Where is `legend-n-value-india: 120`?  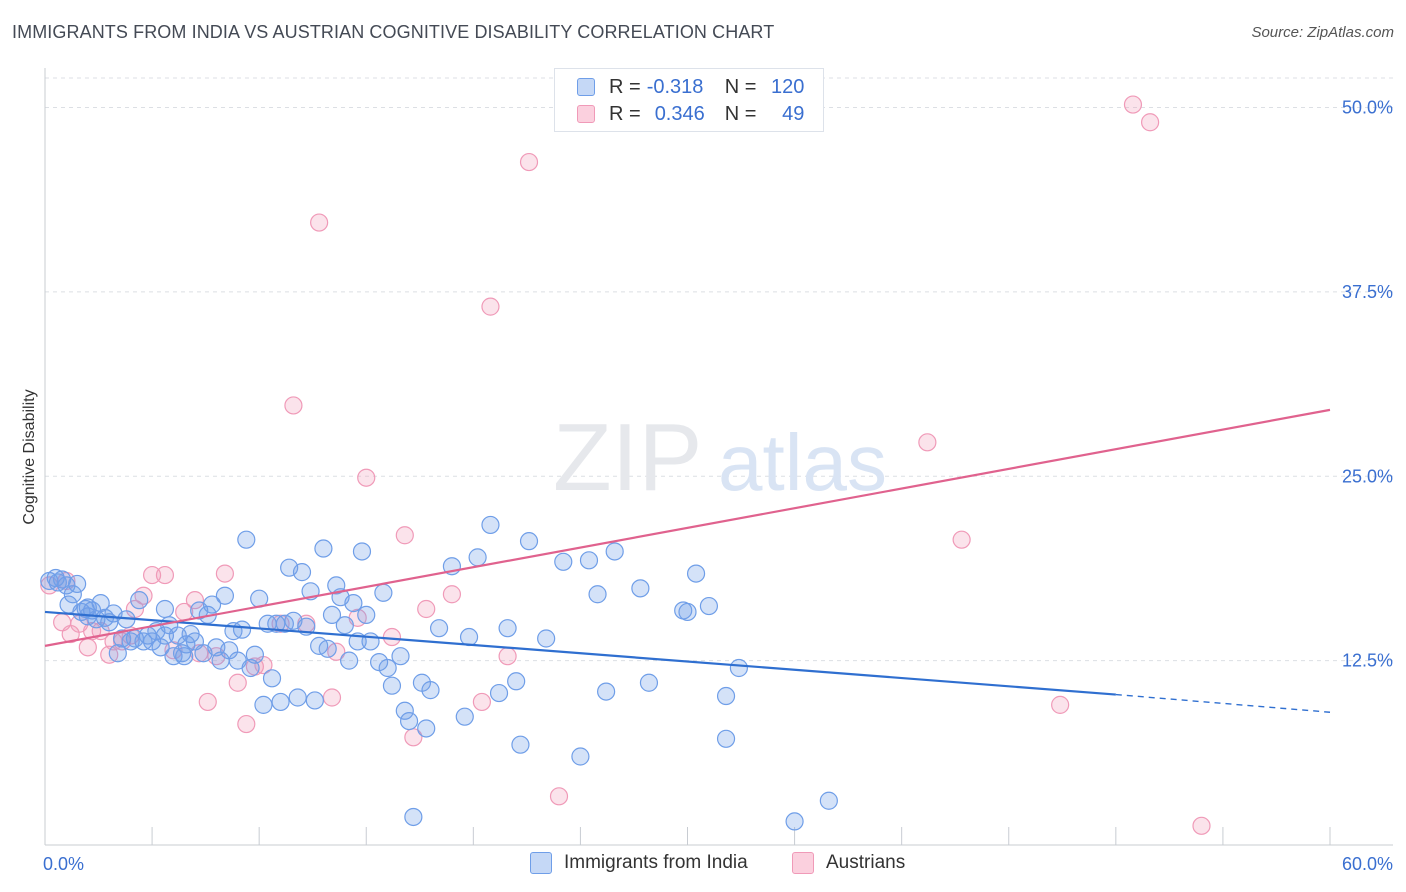 legend-n-value-india: 120 is located at coordinates (788, 86).